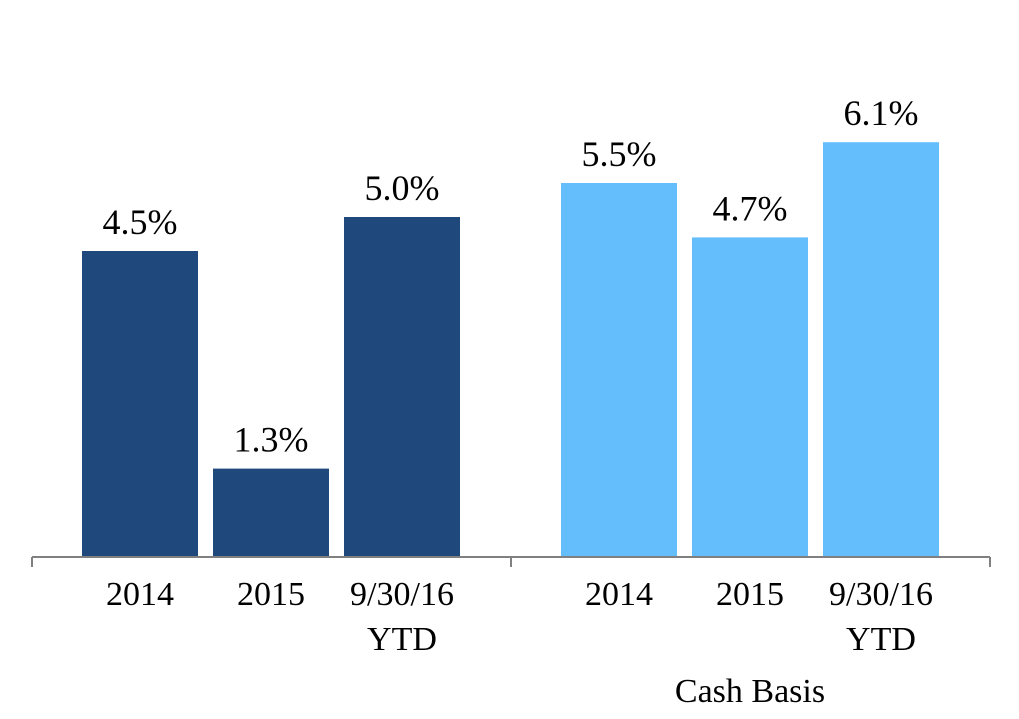  Describe the element at coordinates (750, 594) in the screenshot. I see `tick-label-2-2: 2015` at that location.